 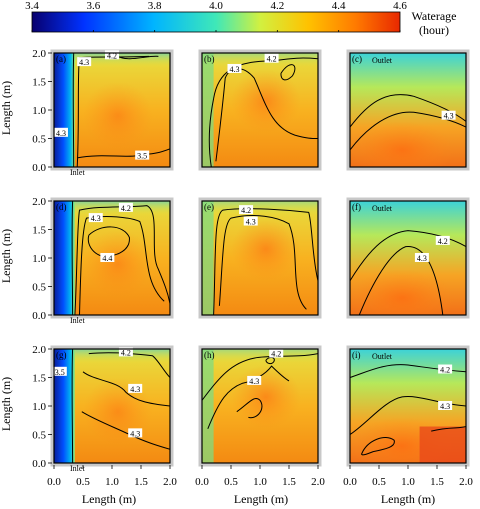 I want to click on contour-label: 4.4, so click(x=107, y=258).